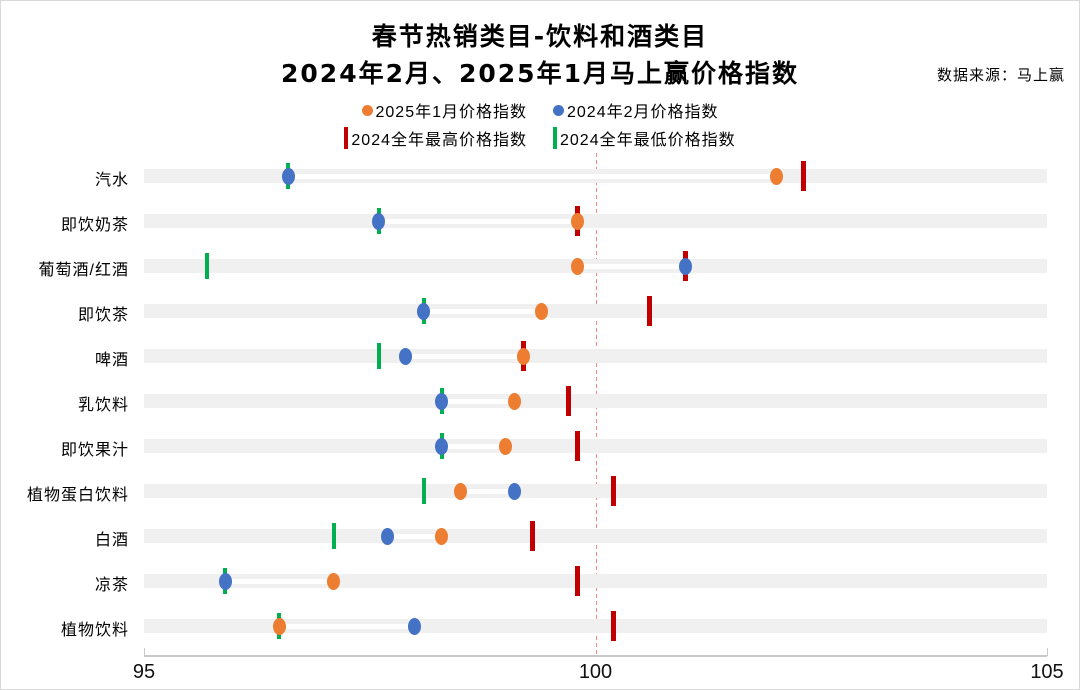 This screenshot has width=1080, height=690. Describe the element at coordinates (103, 405) in the screenshot. I see `category-label: 乳饮料` at that location.